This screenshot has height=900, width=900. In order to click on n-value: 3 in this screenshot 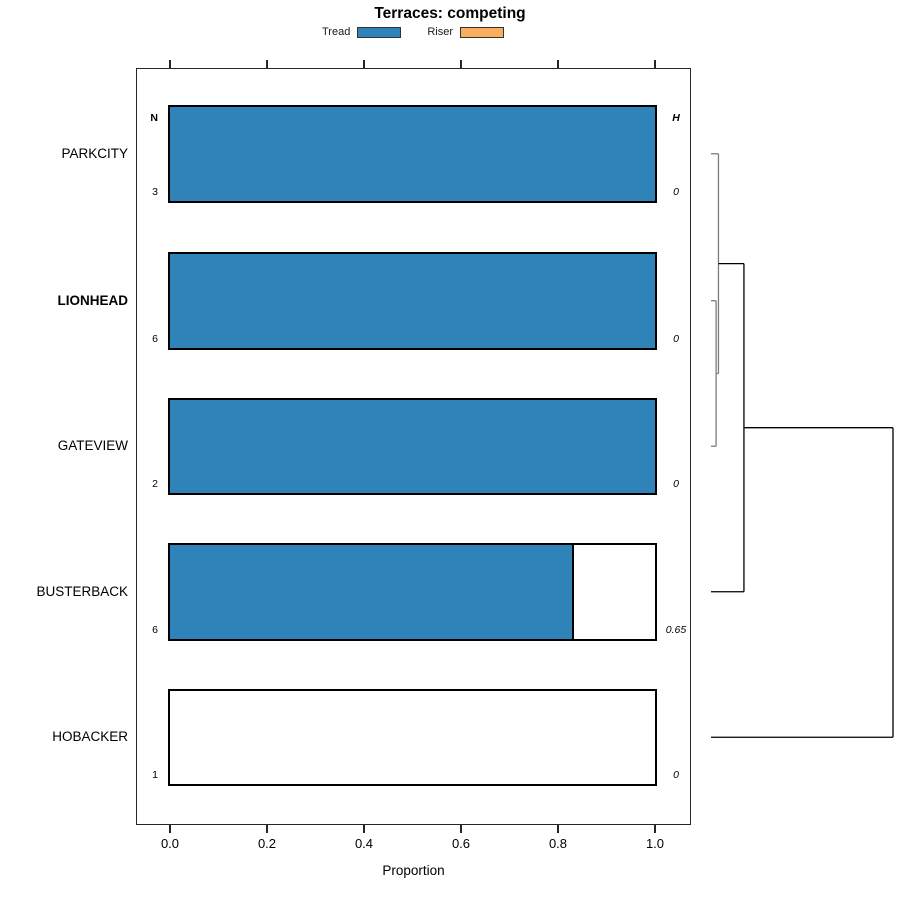, I will do `click(155, 191)`.